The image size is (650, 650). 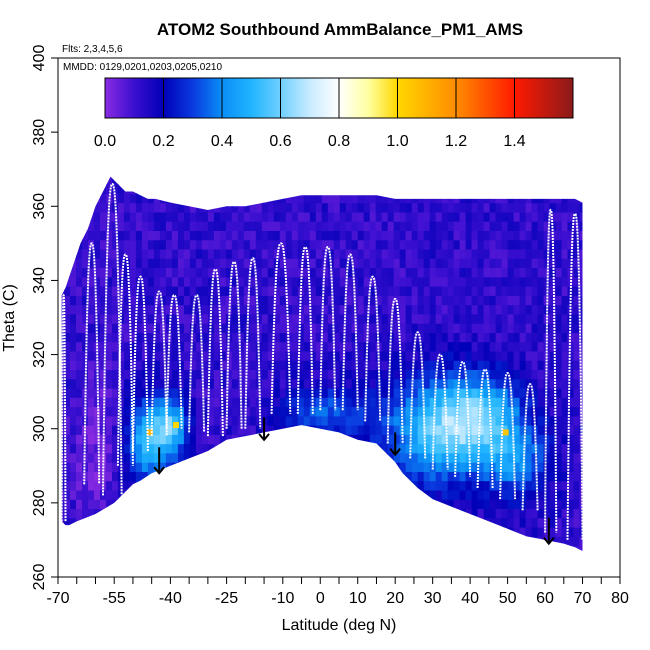 What do you see at coordinates (433, 598) in the screenshot?
I see `x-tick-label: 30` at bounding box center [433, 598].